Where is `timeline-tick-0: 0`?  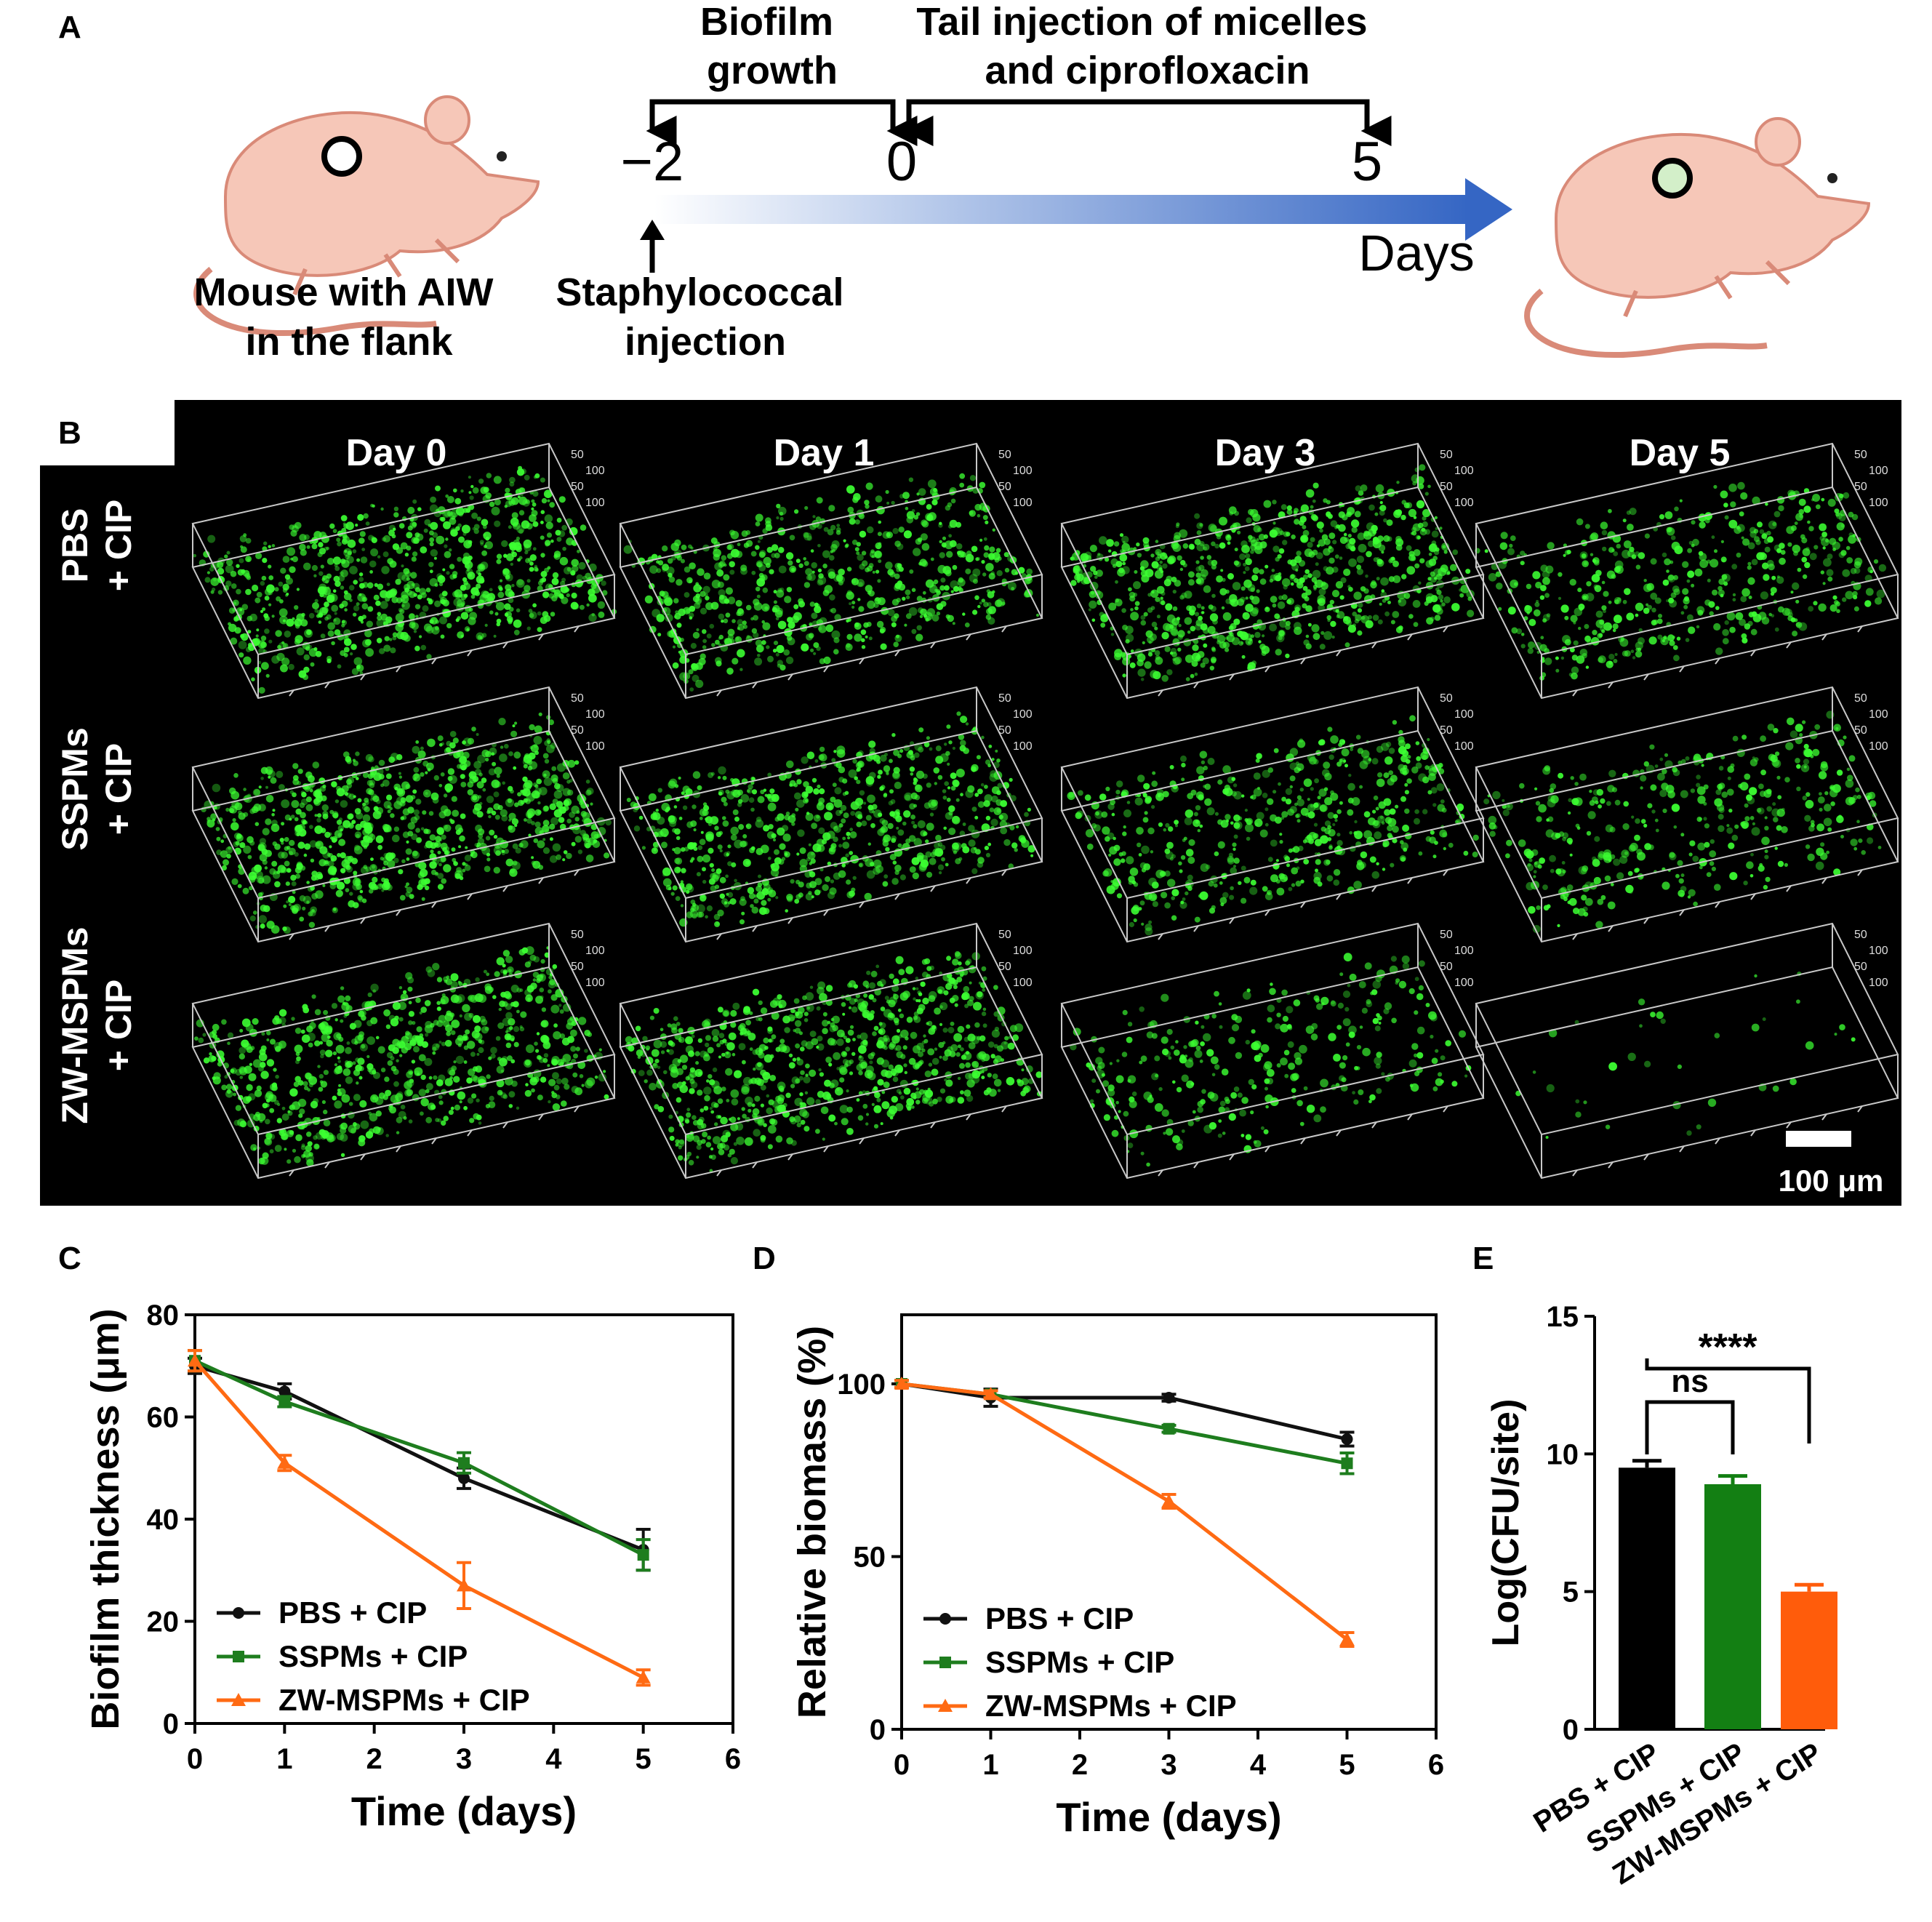 timeline-tick-0: 0 is located at coordinates (901, 162).